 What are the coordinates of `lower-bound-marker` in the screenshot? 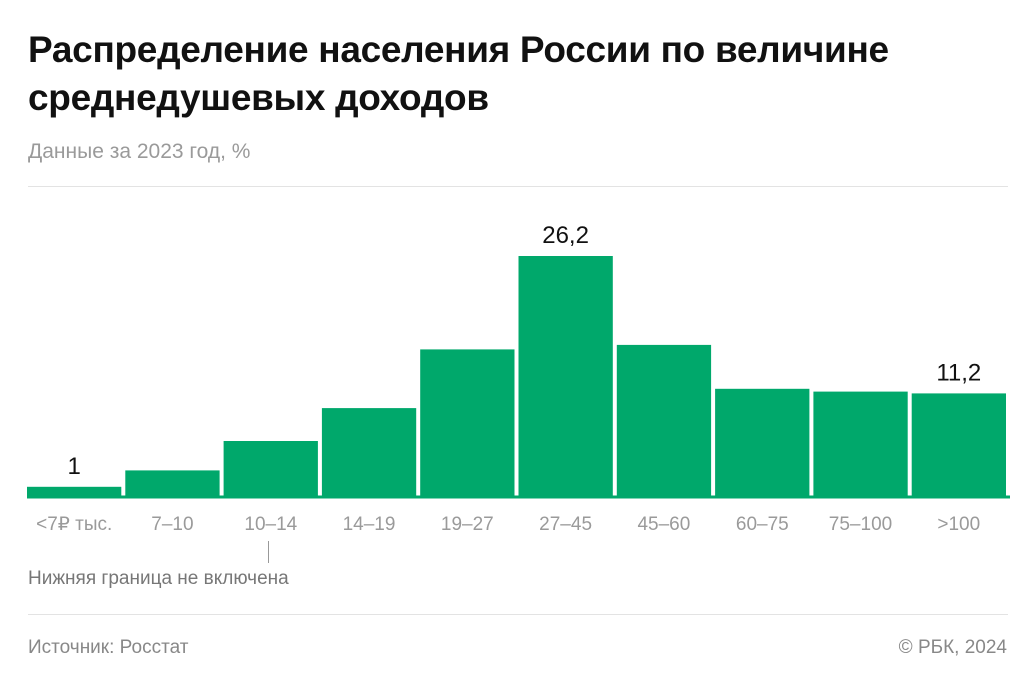 It's located at (268, 552).